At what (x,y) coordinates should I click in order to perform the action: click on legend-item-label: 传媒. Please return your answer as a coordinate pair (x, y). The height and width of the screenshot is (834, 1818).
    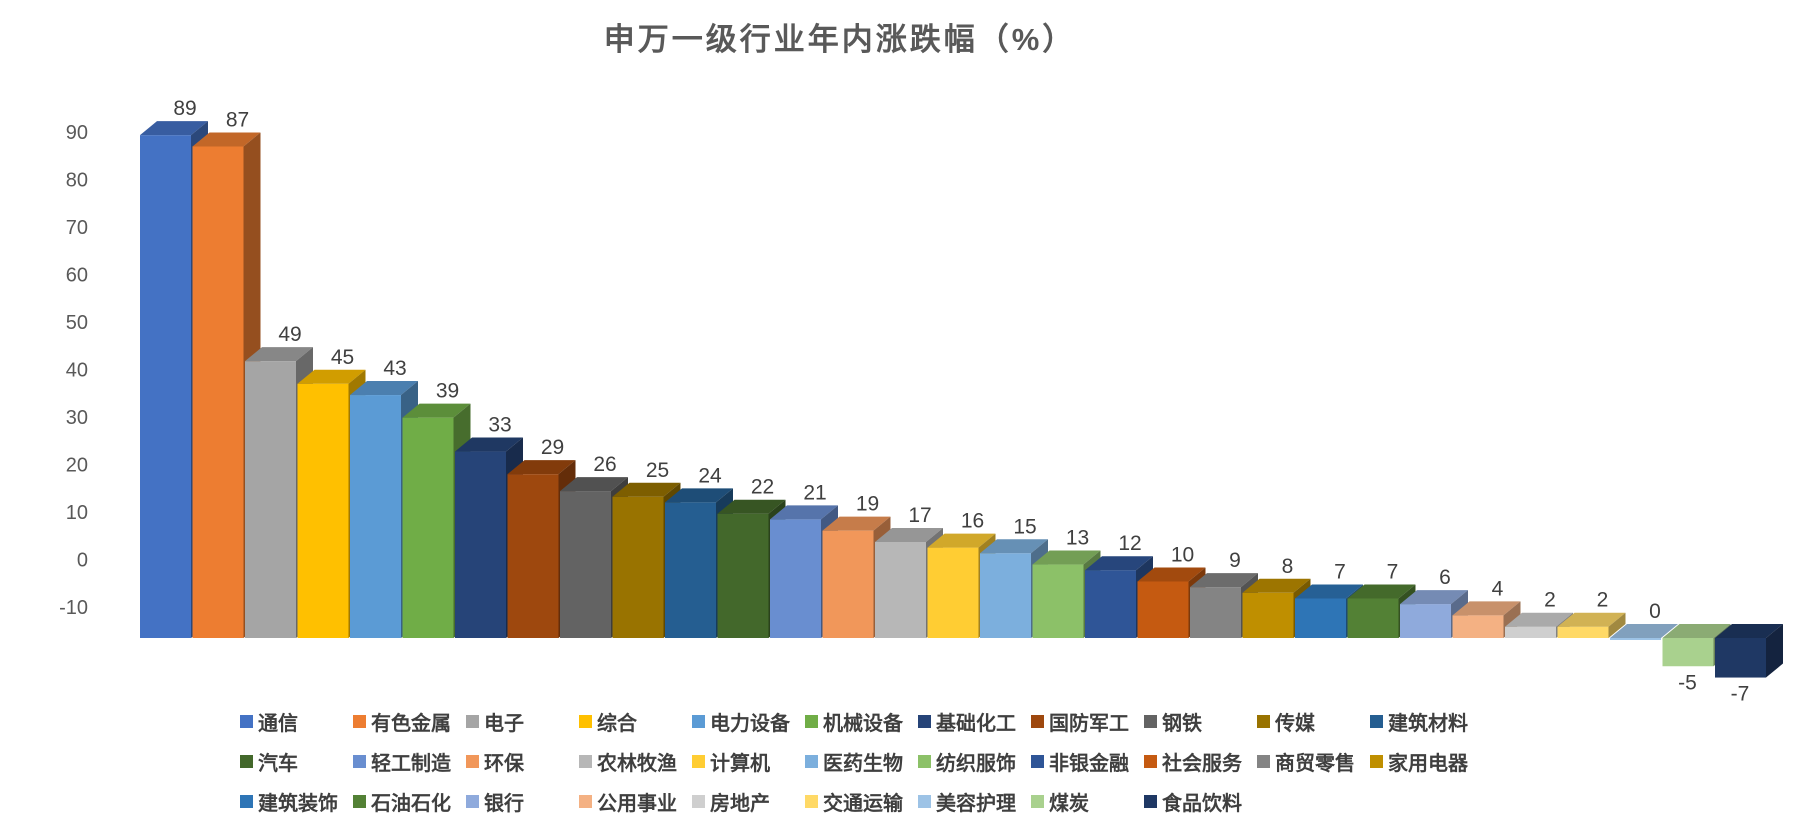
    Looking at the image, I should click on (1295, 723).